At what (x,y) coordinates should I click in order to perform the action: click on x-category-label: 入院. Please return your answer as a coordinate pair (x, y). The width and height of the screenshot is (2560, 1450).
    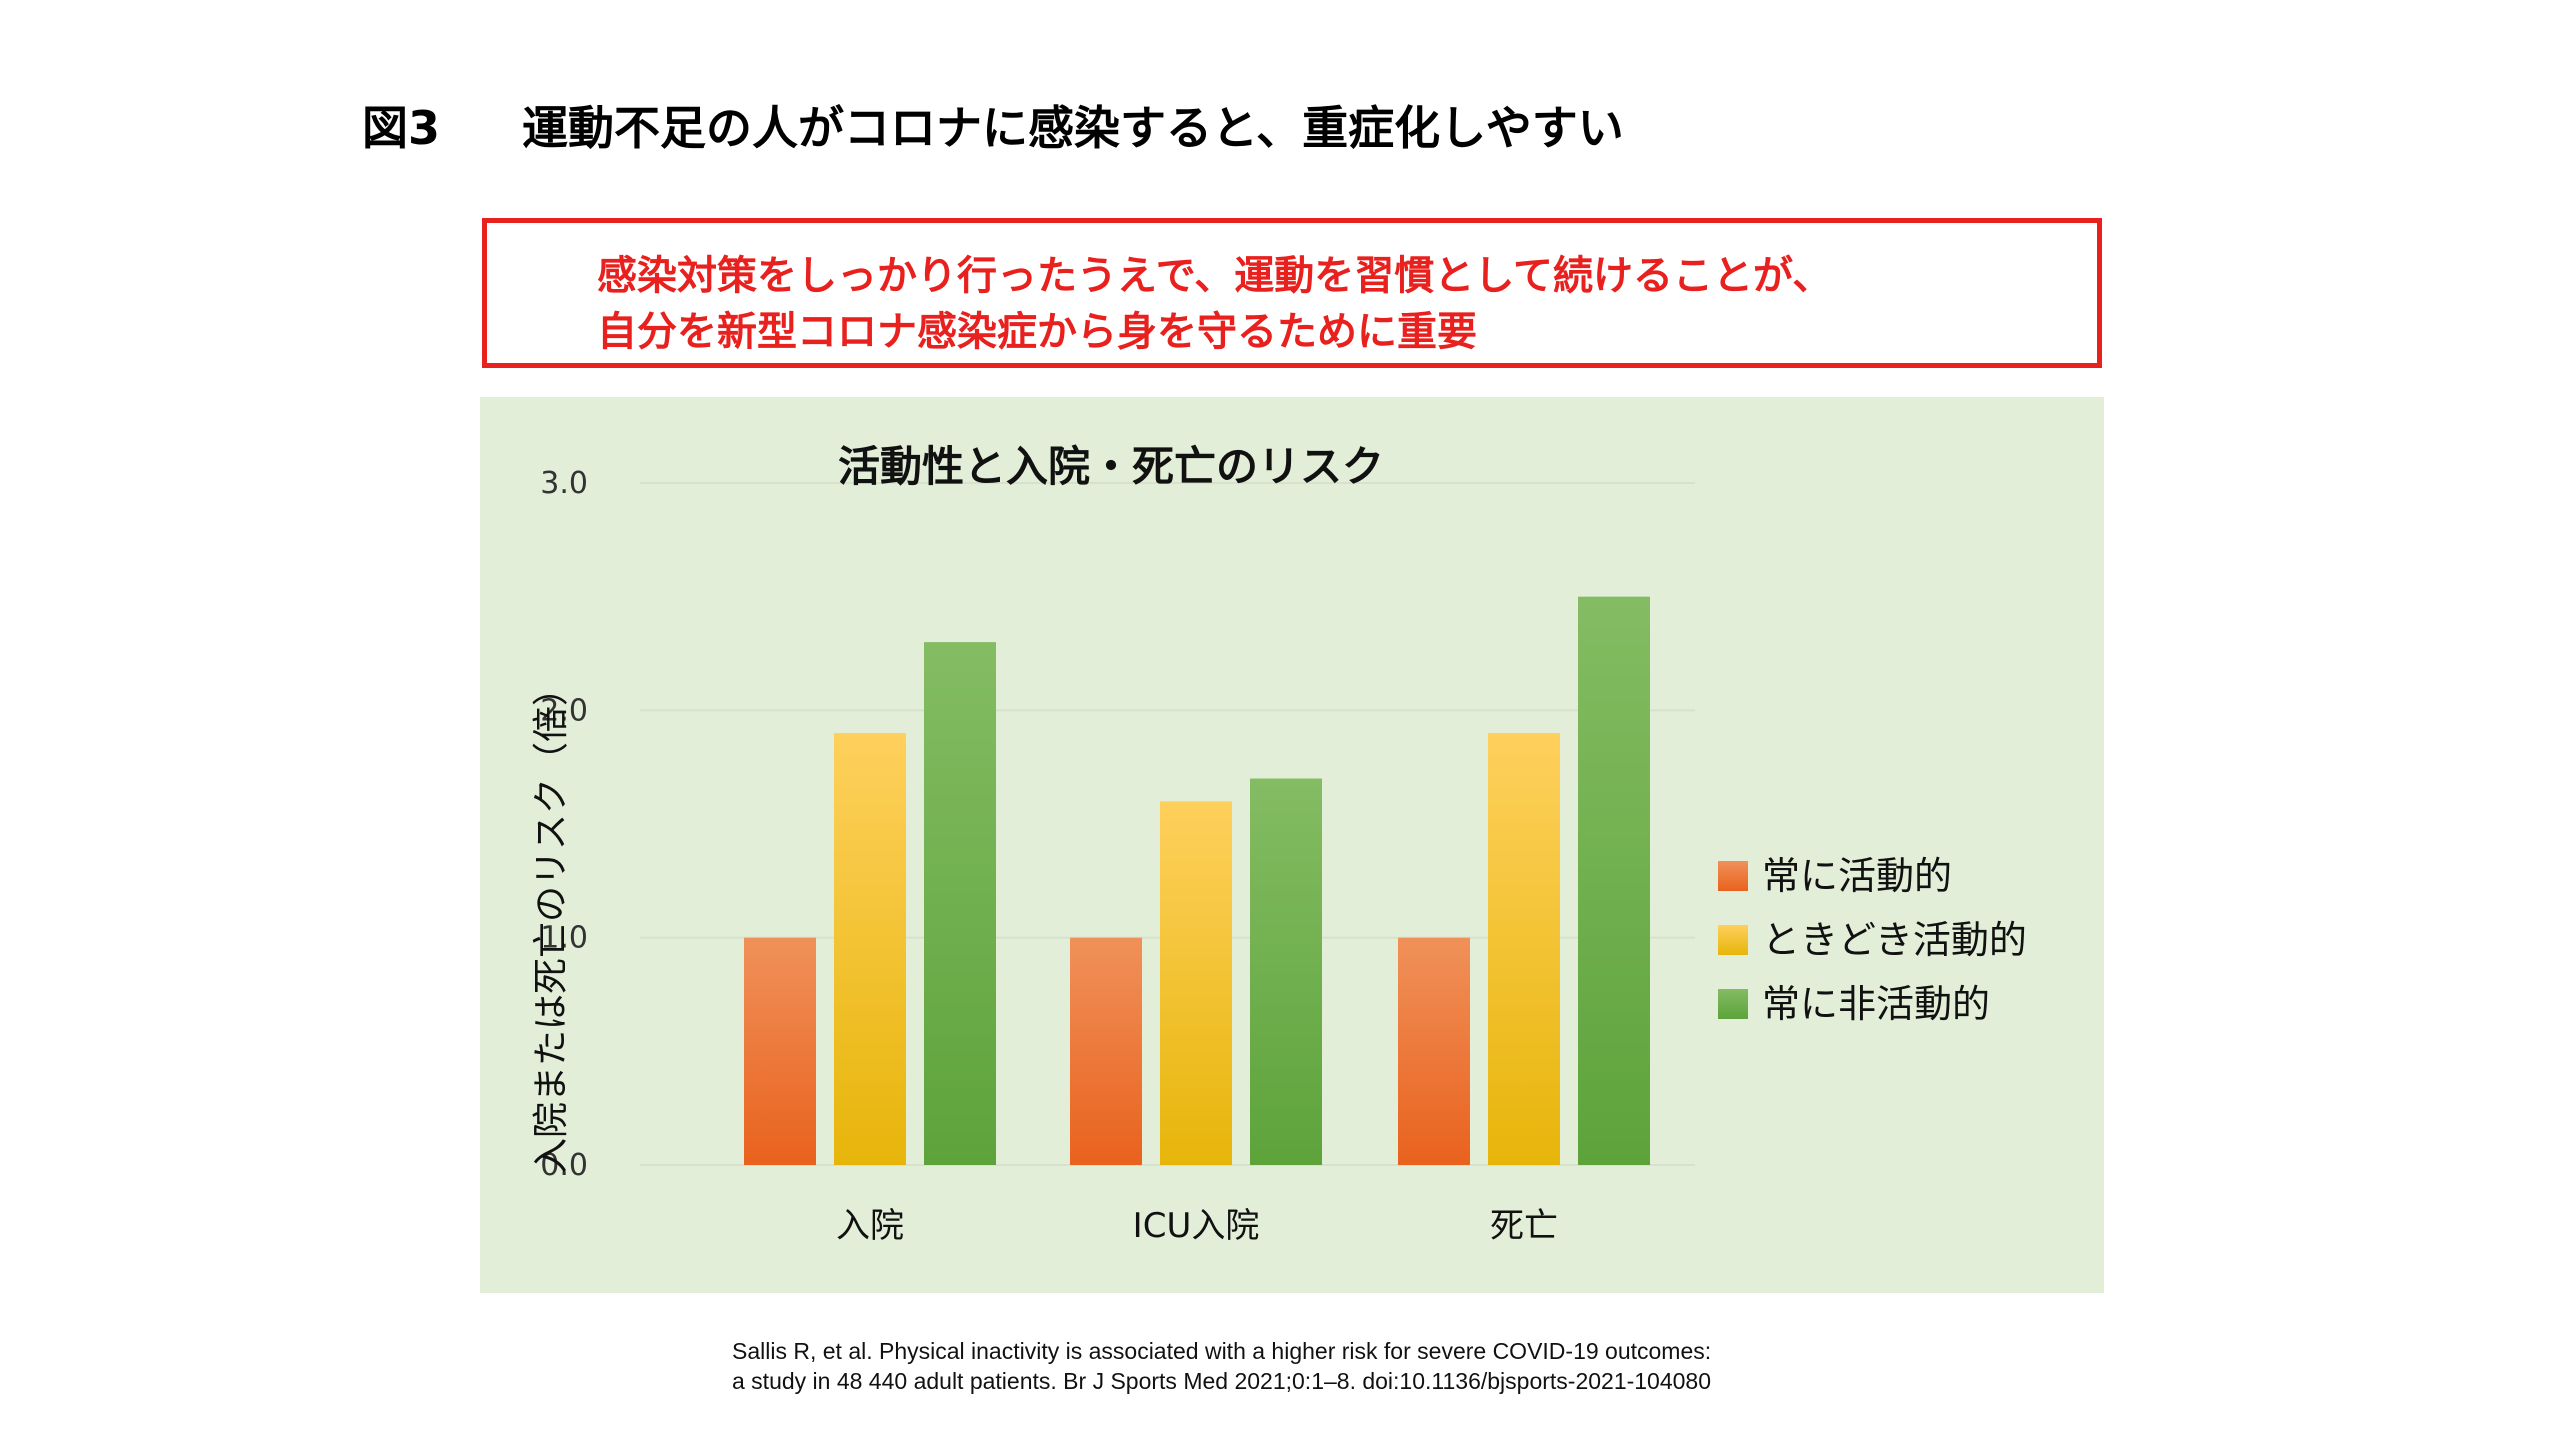
    Looking at the image, I should click on (870, 1226).